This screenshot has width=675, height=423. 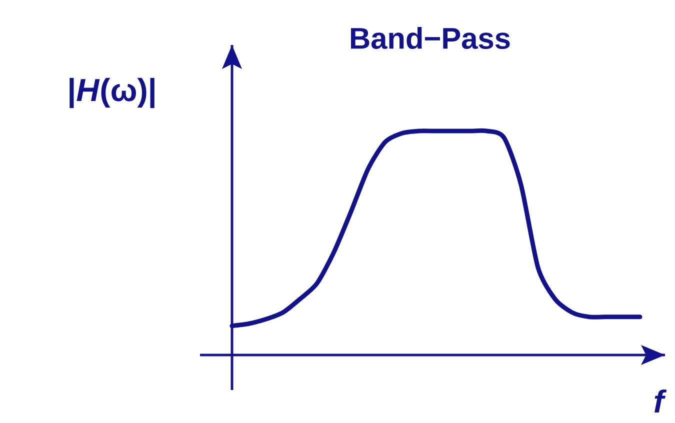 What do you see at coordinates (430, 38) in the screenshot?
I see `chart-title: Band−Pass` at bounding box center [430, 38].